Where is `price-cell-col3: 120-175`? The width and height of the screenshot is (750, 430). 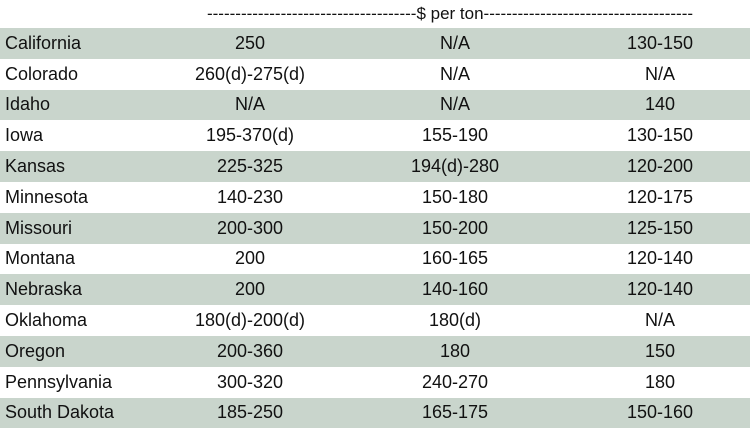
price-cell-col3: 120-175 is located at coordinates (660, 196).